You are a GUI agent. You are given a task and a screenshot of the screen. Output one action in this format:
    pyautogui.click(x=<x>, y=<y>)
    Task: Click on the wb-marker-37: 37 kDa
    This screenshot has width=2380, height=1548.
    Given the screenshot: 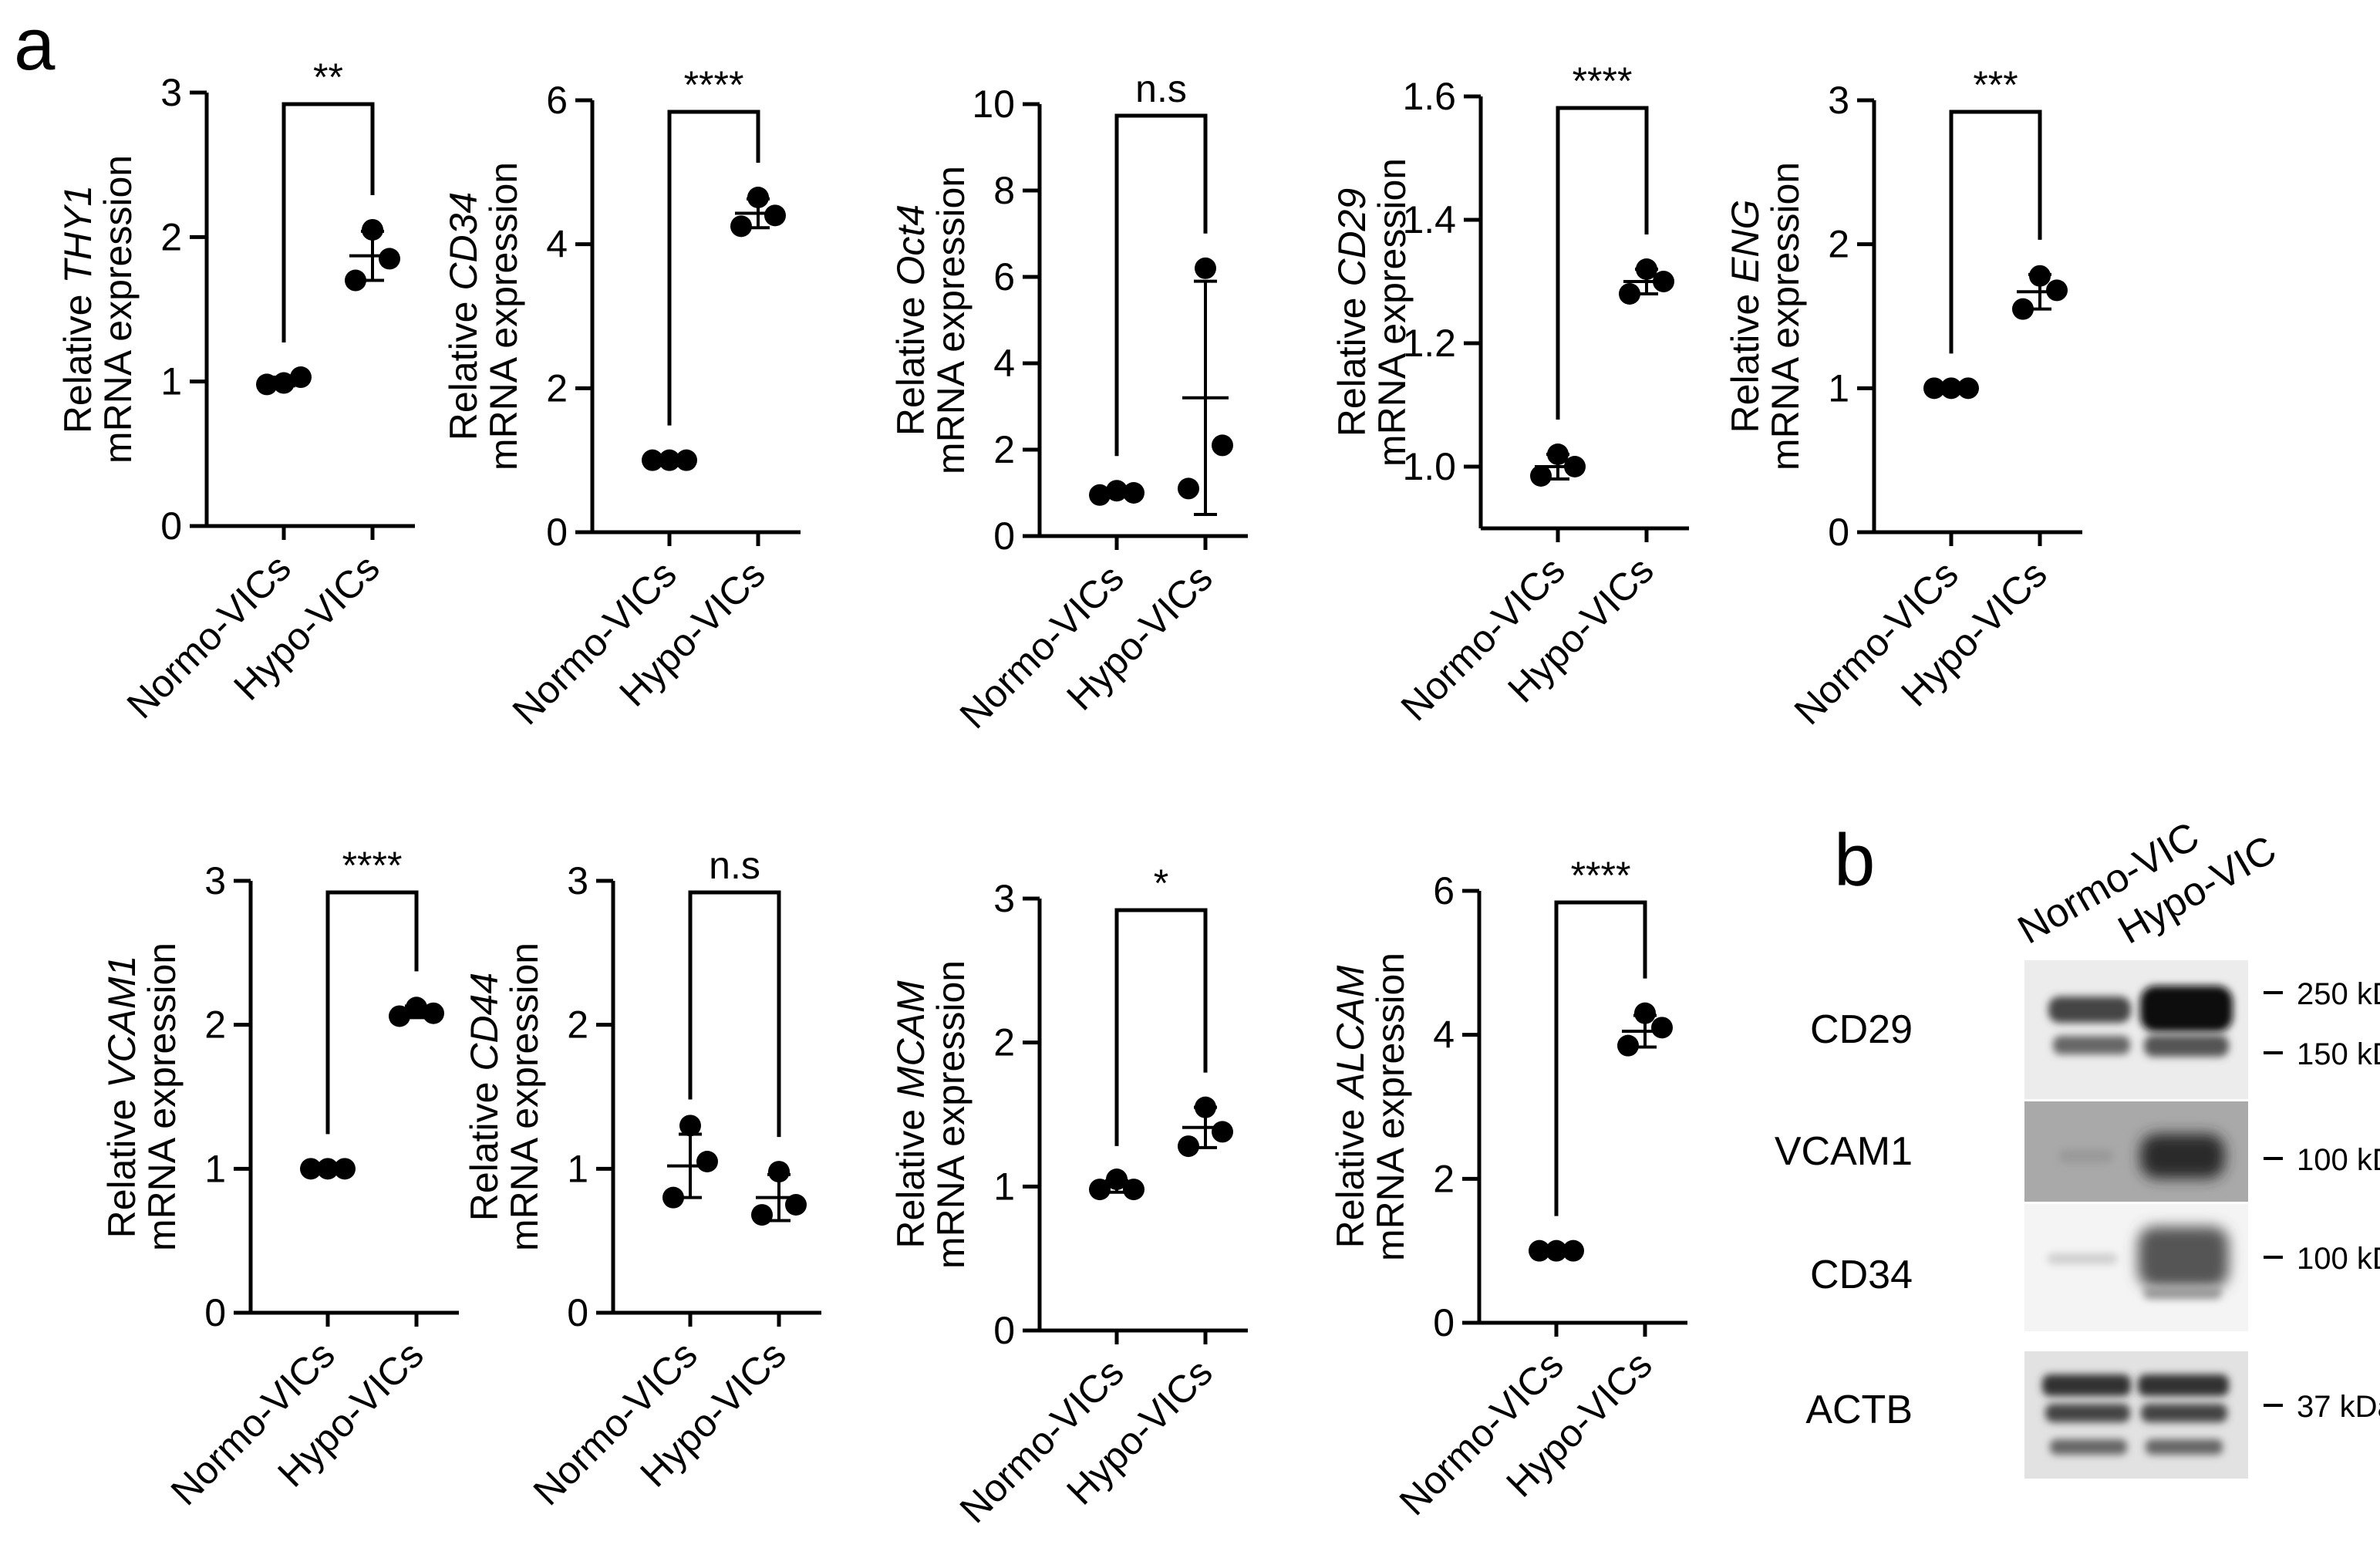 What is the action you would take?
    pyautogui.click(x=2339, y=1407)
    